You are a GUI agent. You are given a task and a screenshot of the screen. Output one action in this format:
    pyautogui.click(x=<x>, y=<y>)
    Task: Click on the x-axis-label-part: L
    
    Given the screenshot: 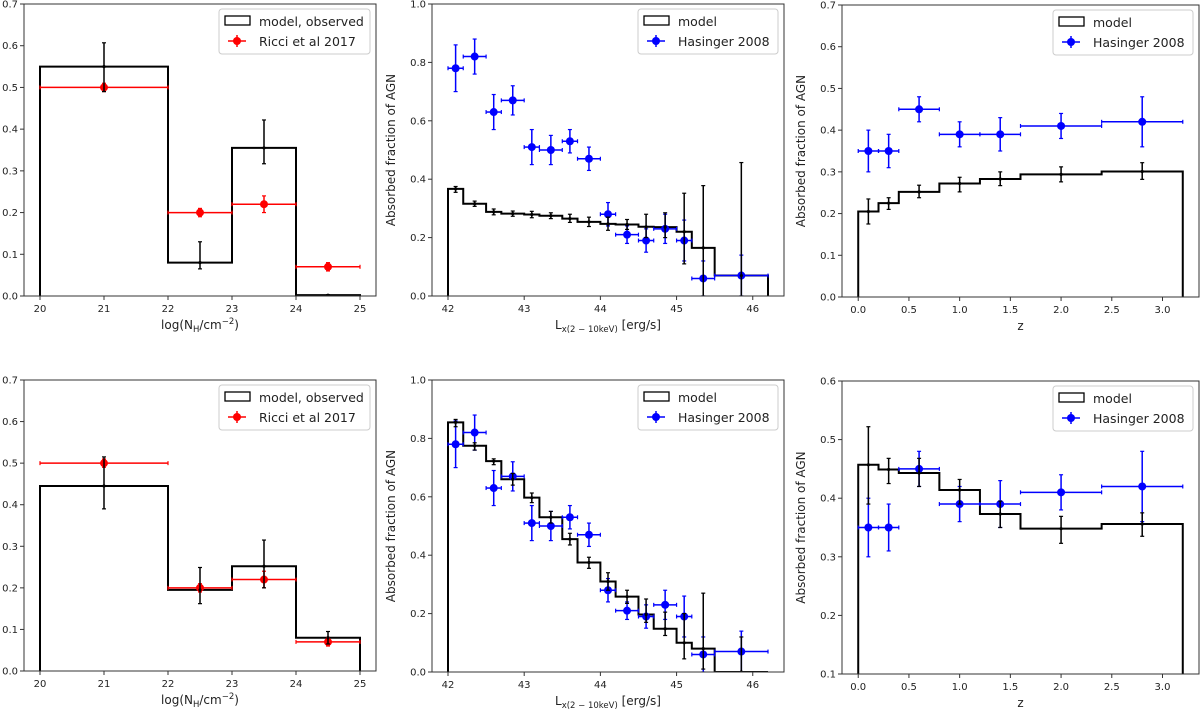 What is the action you would take?
    pyautogui.click(x=558, y=701)
    